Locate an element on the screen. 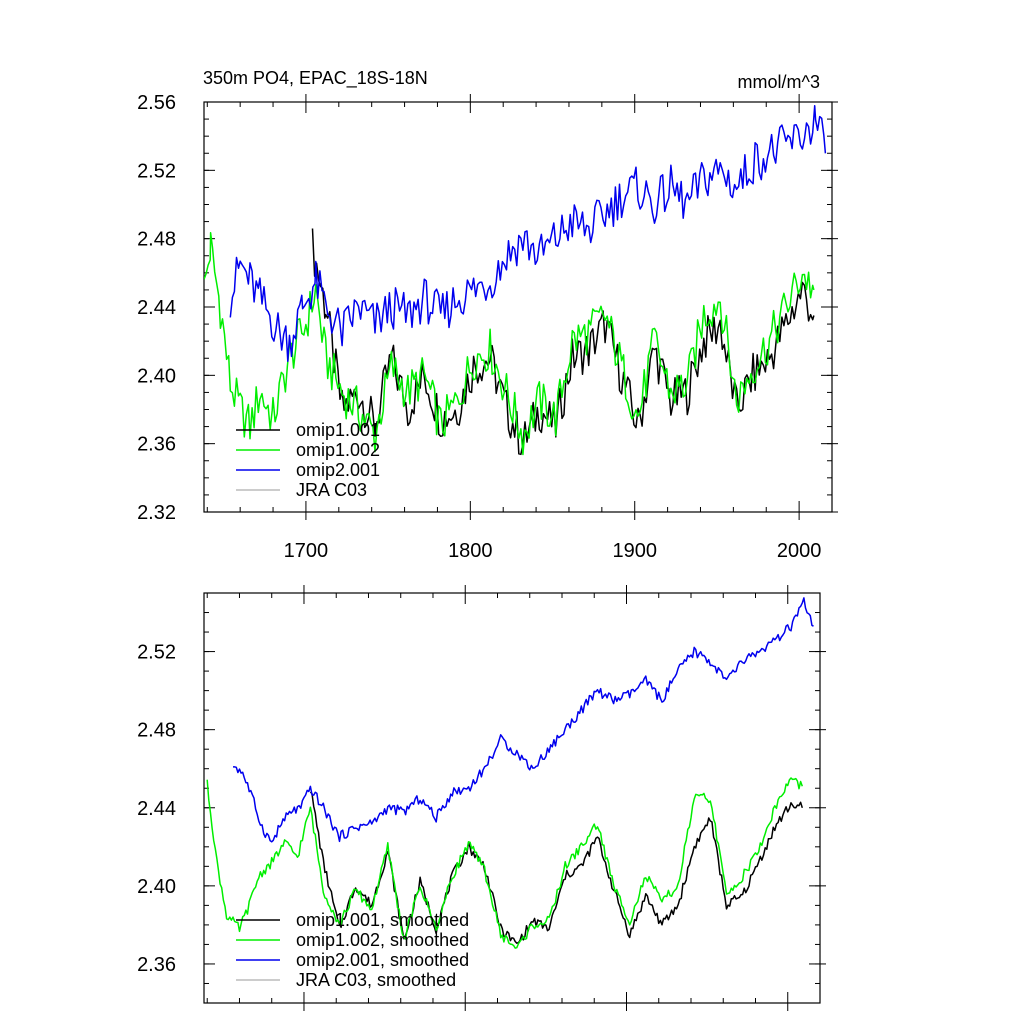 The image size is (1024, 1024). x-tick-label: 1800 is located at coordinates (470, 551).